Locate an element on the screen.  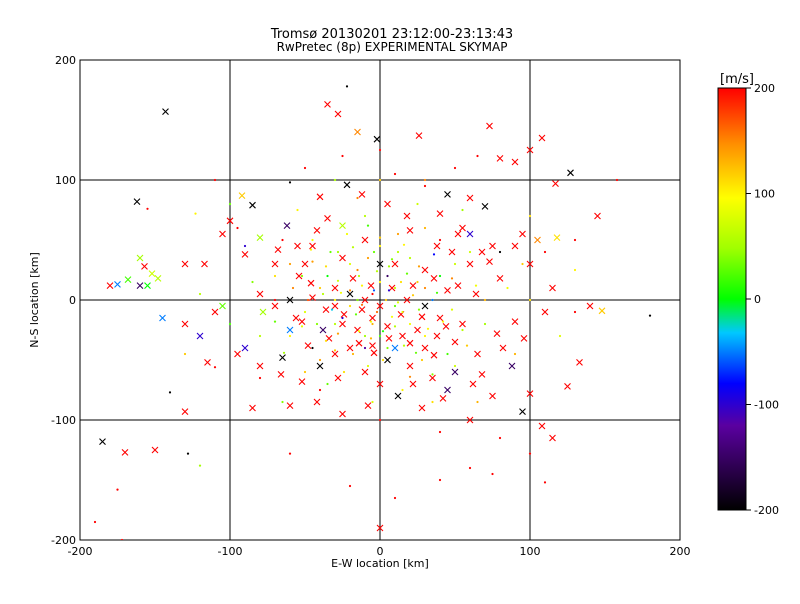
y-tick-label: -100 is located at coordinates (63, 420).